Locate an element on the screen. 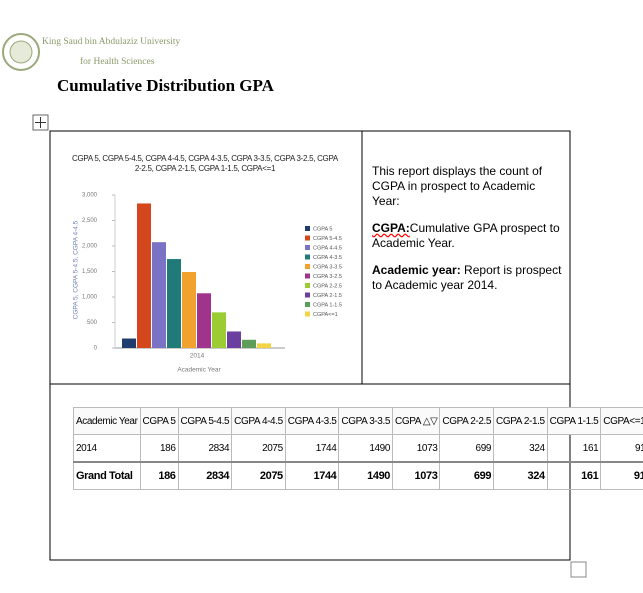 This screenshot has width=643, height=593. header-cell: CGPA 5-4.5 is located at coordinates (205, 421).